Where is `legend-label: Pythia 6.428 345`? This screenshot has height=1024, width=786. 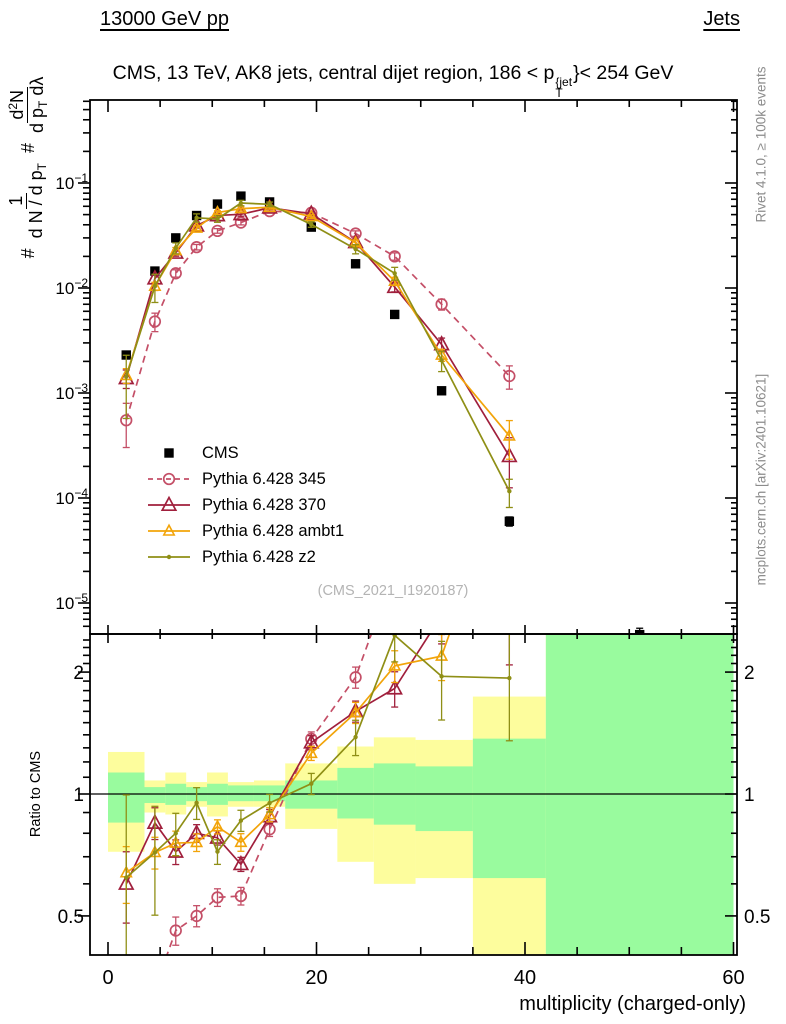 legend-label: Pythia 6.428 345 is located at coordinates (264, 478).